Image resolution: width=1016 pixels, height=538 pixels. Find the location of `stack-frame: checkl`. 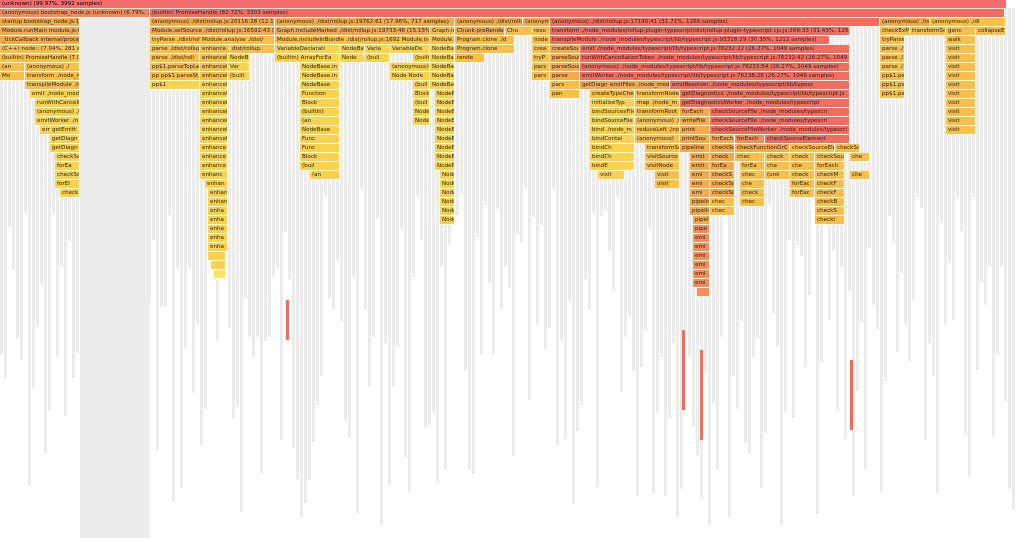

stack-frame: checkl is located at coordinates (830, 220).